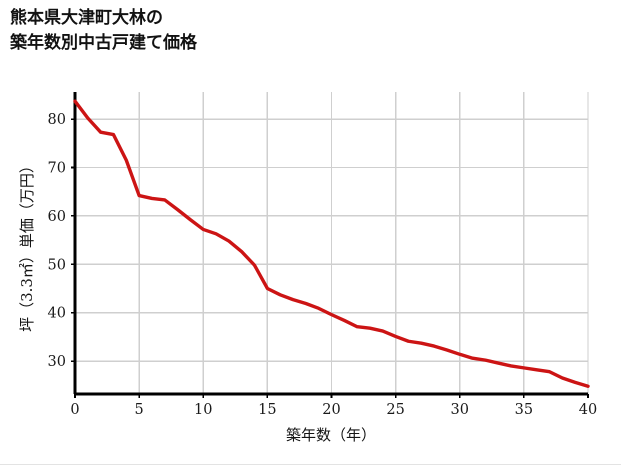  I want to click on x-tick-labels-group: 0 5 10 15 20 25 30 35 40, so click(333, 410).